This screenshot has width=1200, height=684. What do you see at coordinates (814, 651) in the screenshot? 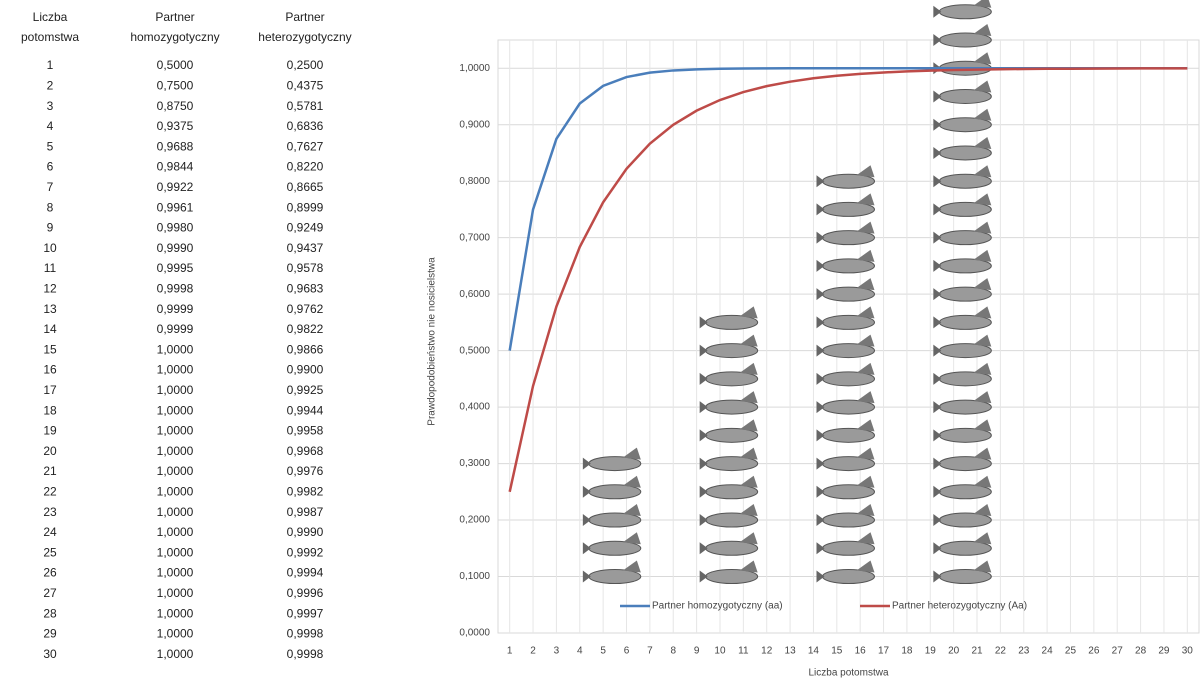
I see `x-tick-label: 14` at bounding box center [814, 651].